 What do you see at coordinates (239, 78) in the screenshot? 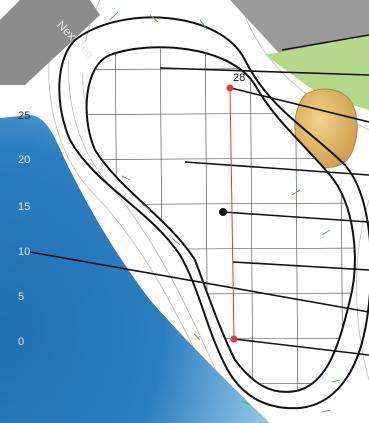
I see `pin-distance: 28` at bounding box center [239, 78].